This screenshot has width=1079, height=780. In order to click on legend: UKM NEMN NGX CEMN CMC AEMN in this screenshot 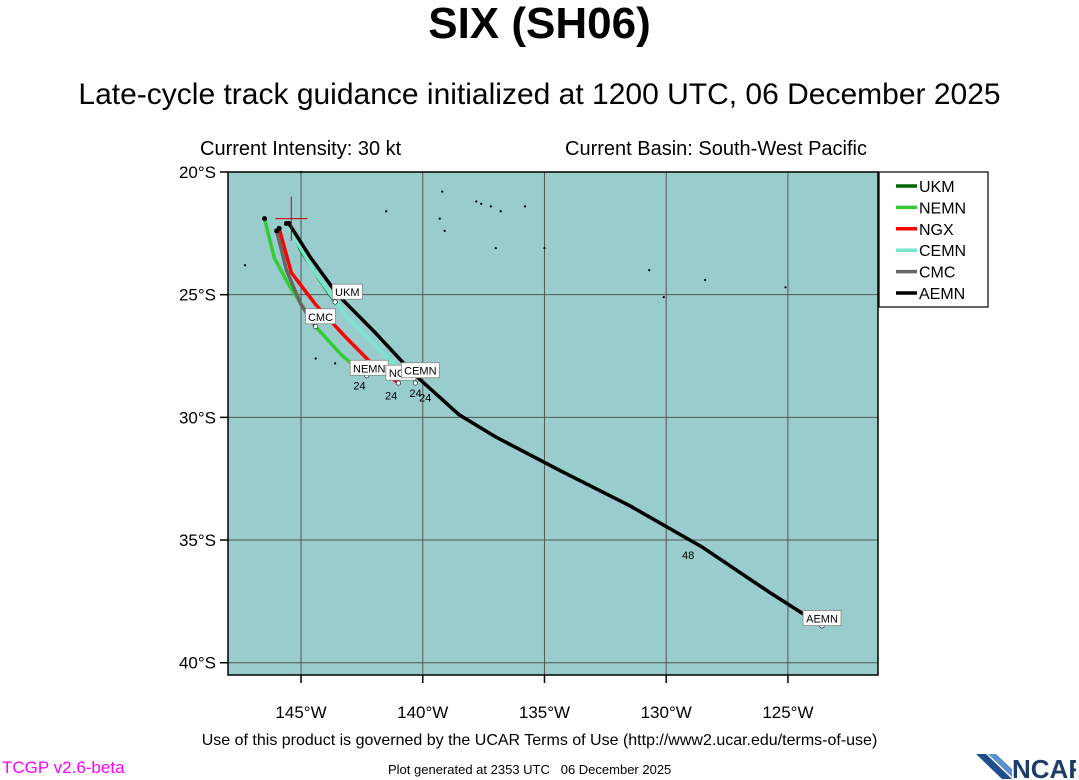, I will do `click(933, 239)`.